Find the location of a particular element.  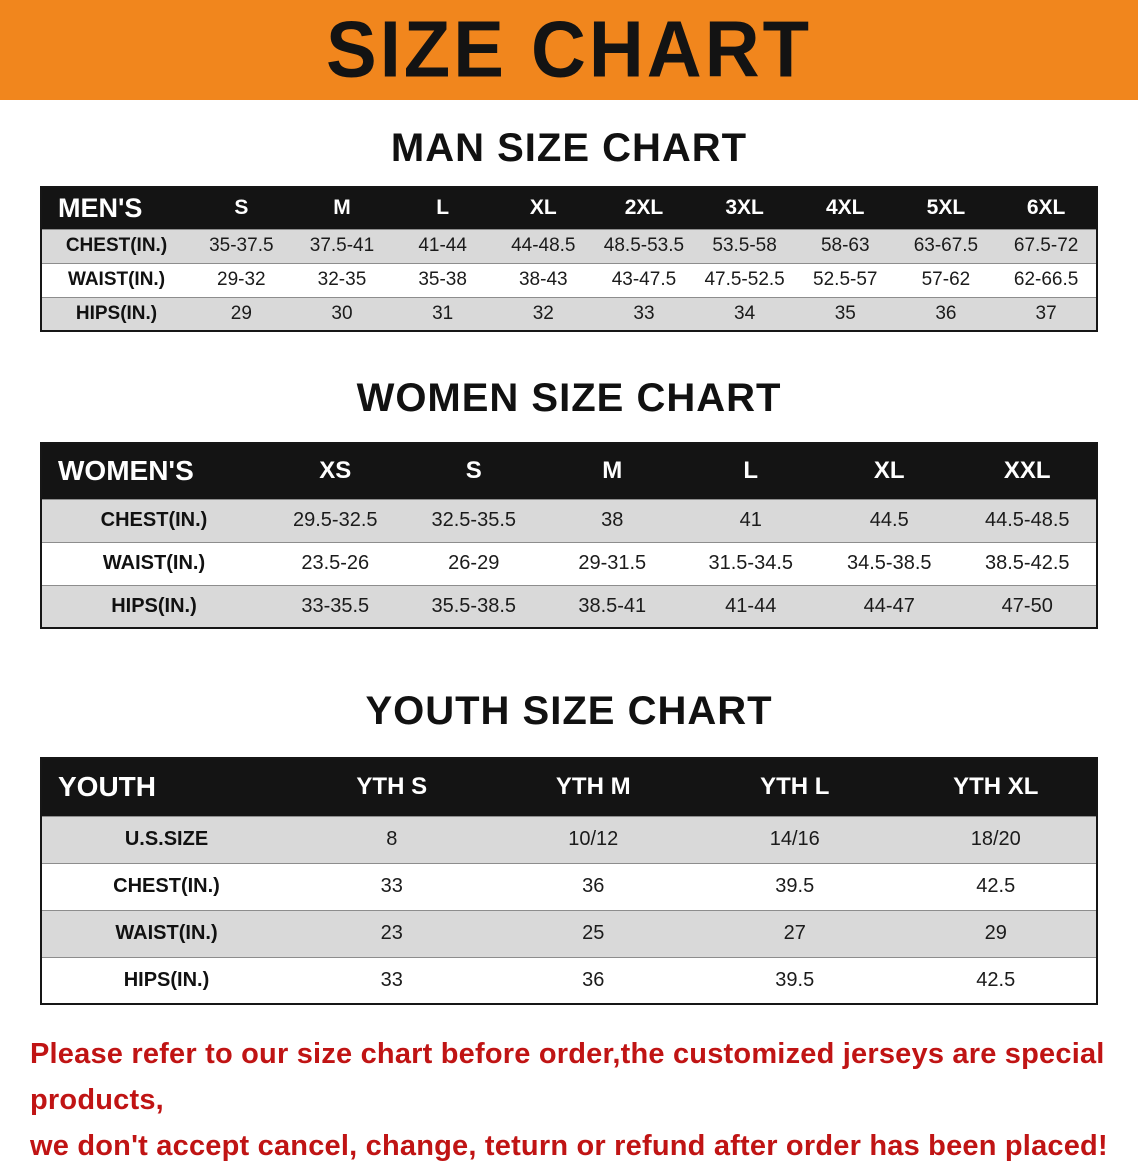

youth-section-title: YOUTH SIZE CHART is located at coordinates (569, 711).